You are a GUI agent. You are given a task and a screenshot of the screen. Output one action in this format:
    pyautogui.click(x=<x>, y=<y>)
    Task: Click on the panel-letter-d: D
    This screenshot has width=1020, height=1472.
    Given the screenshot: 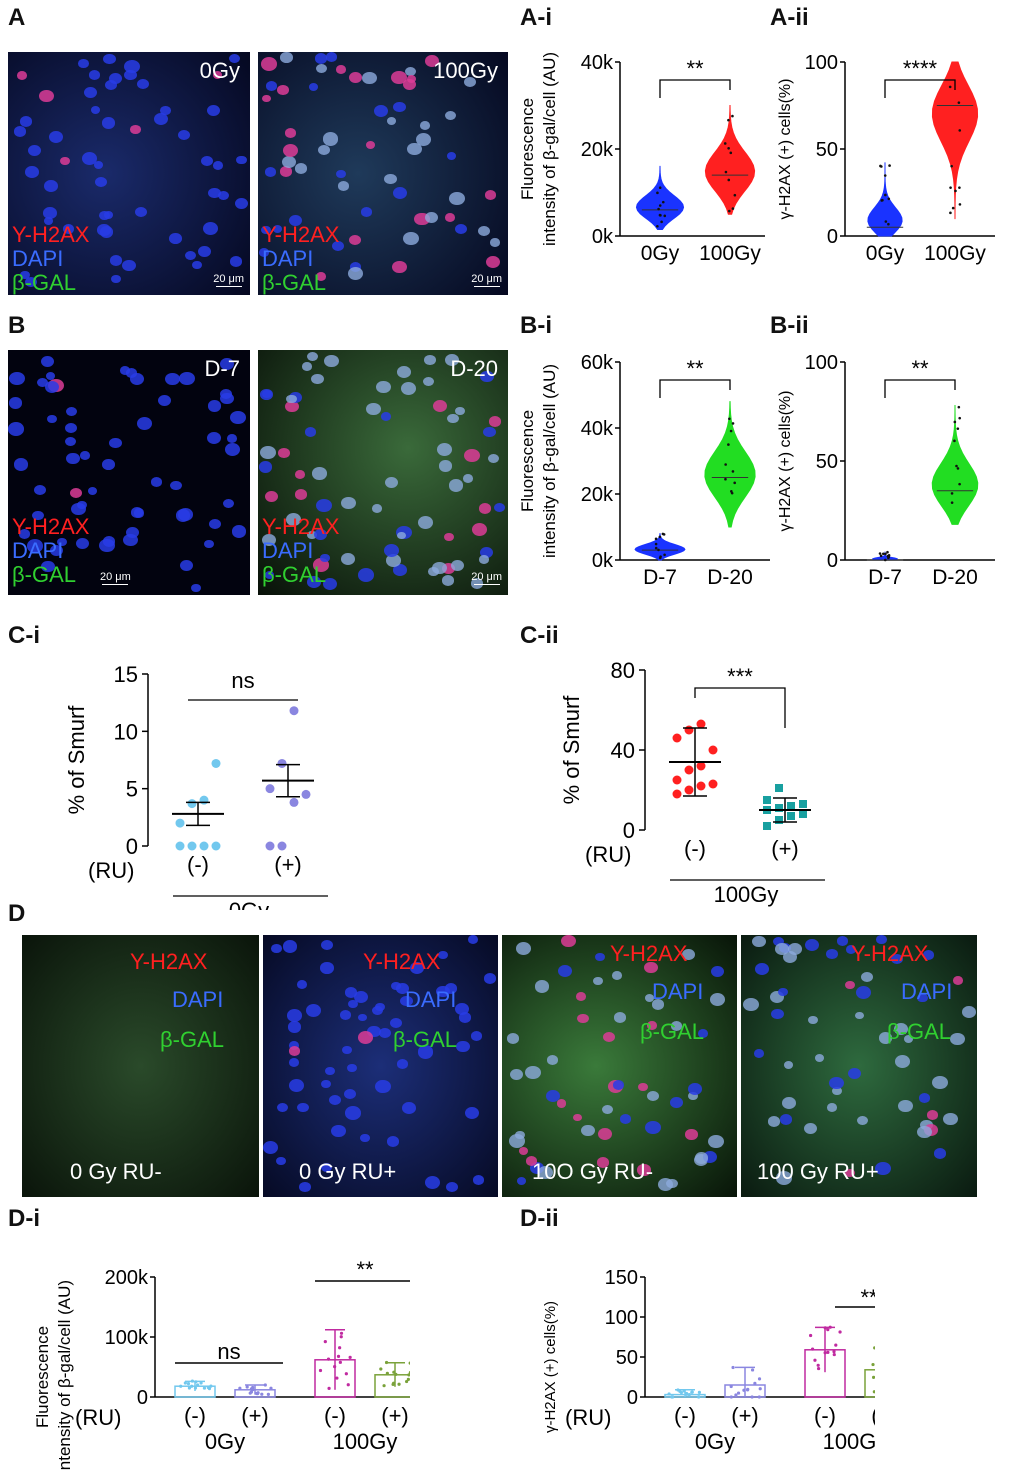 What is the action you would take?
    pyautogui.click(x=17, y=913)
    